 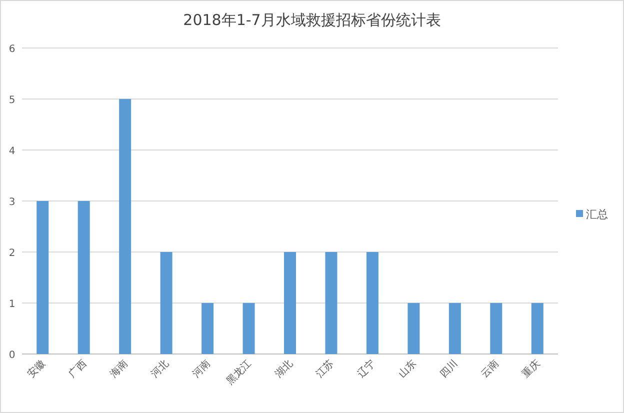 What do you see at coordinates (597, 214) in the screenshot?
I see `legend-label: 汇总` at bounding box center [597, 214].